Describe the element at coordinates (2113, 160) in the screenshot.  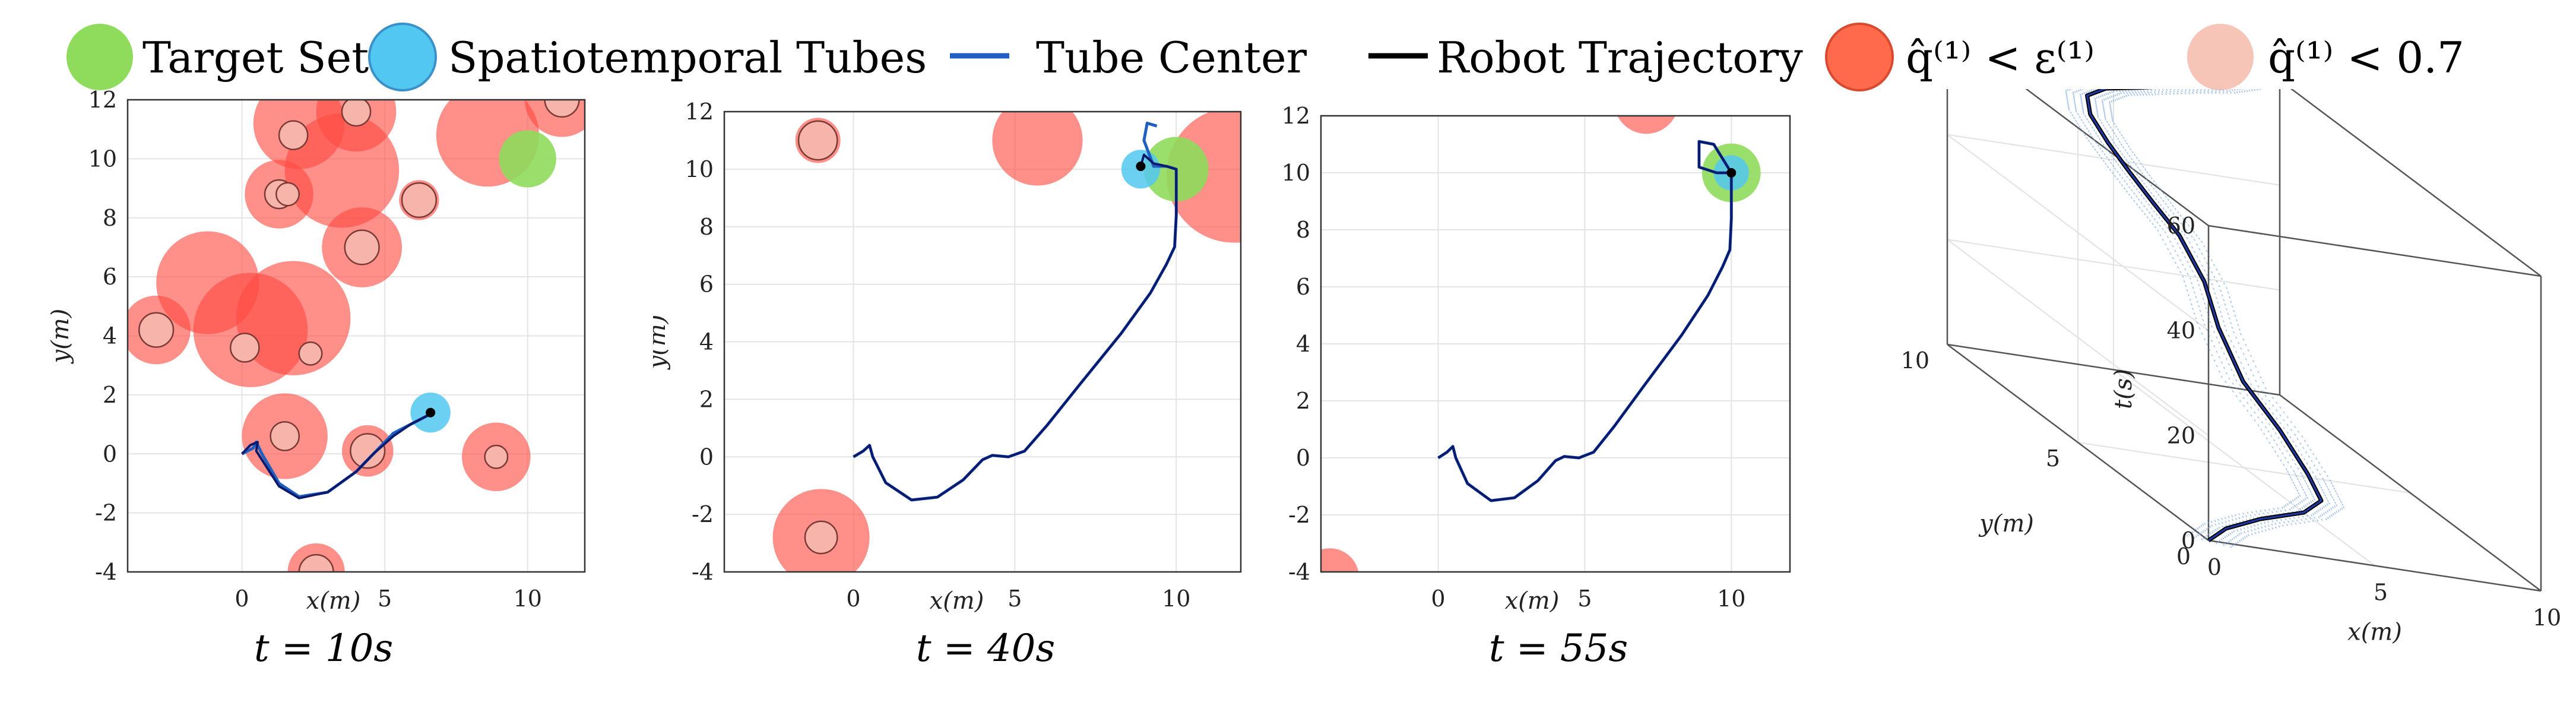
I see `grid-line-t-wall` at that location.